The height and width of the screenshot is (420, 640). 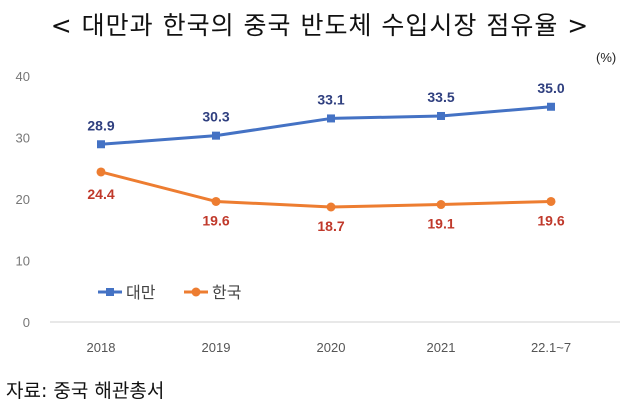 I want to click on legend-label: 한국, so click(x=226, y=293).